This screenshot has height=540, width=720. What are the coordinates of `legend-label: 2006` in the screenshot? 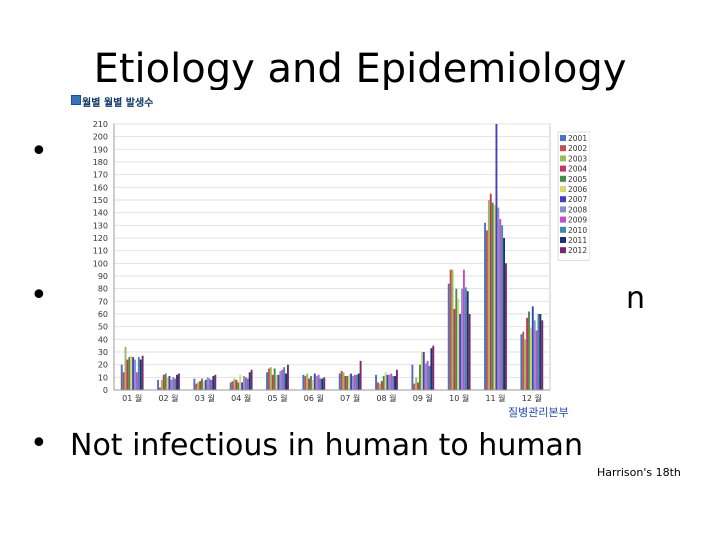 It's located at (577, 189).